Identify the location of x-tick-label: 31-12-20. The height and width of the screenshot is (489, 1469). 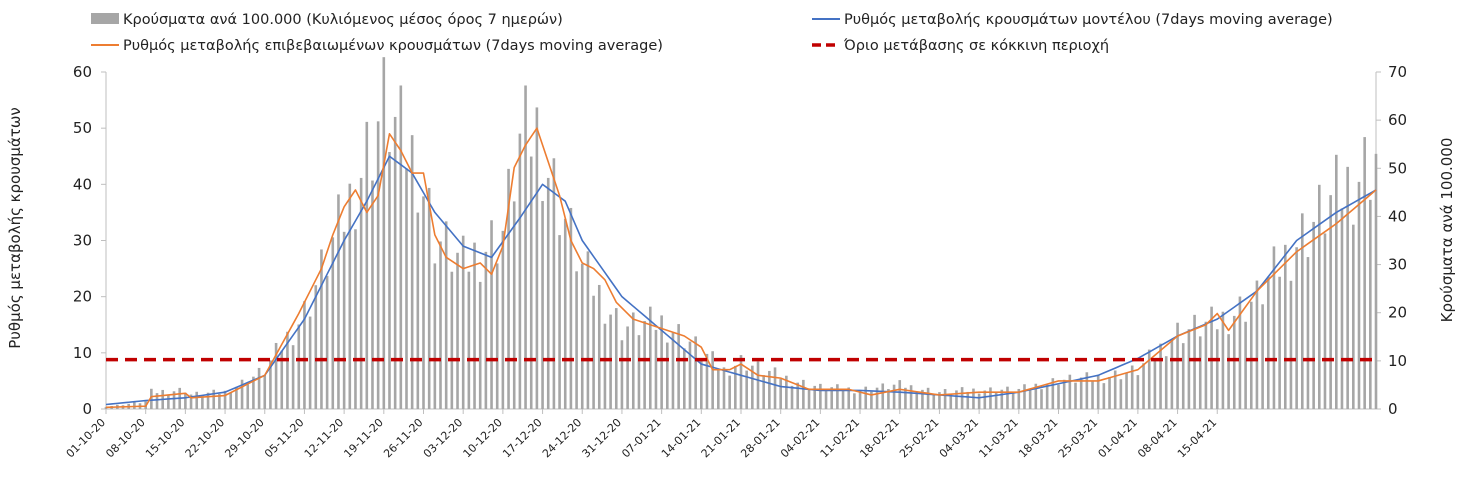
(602, 438).